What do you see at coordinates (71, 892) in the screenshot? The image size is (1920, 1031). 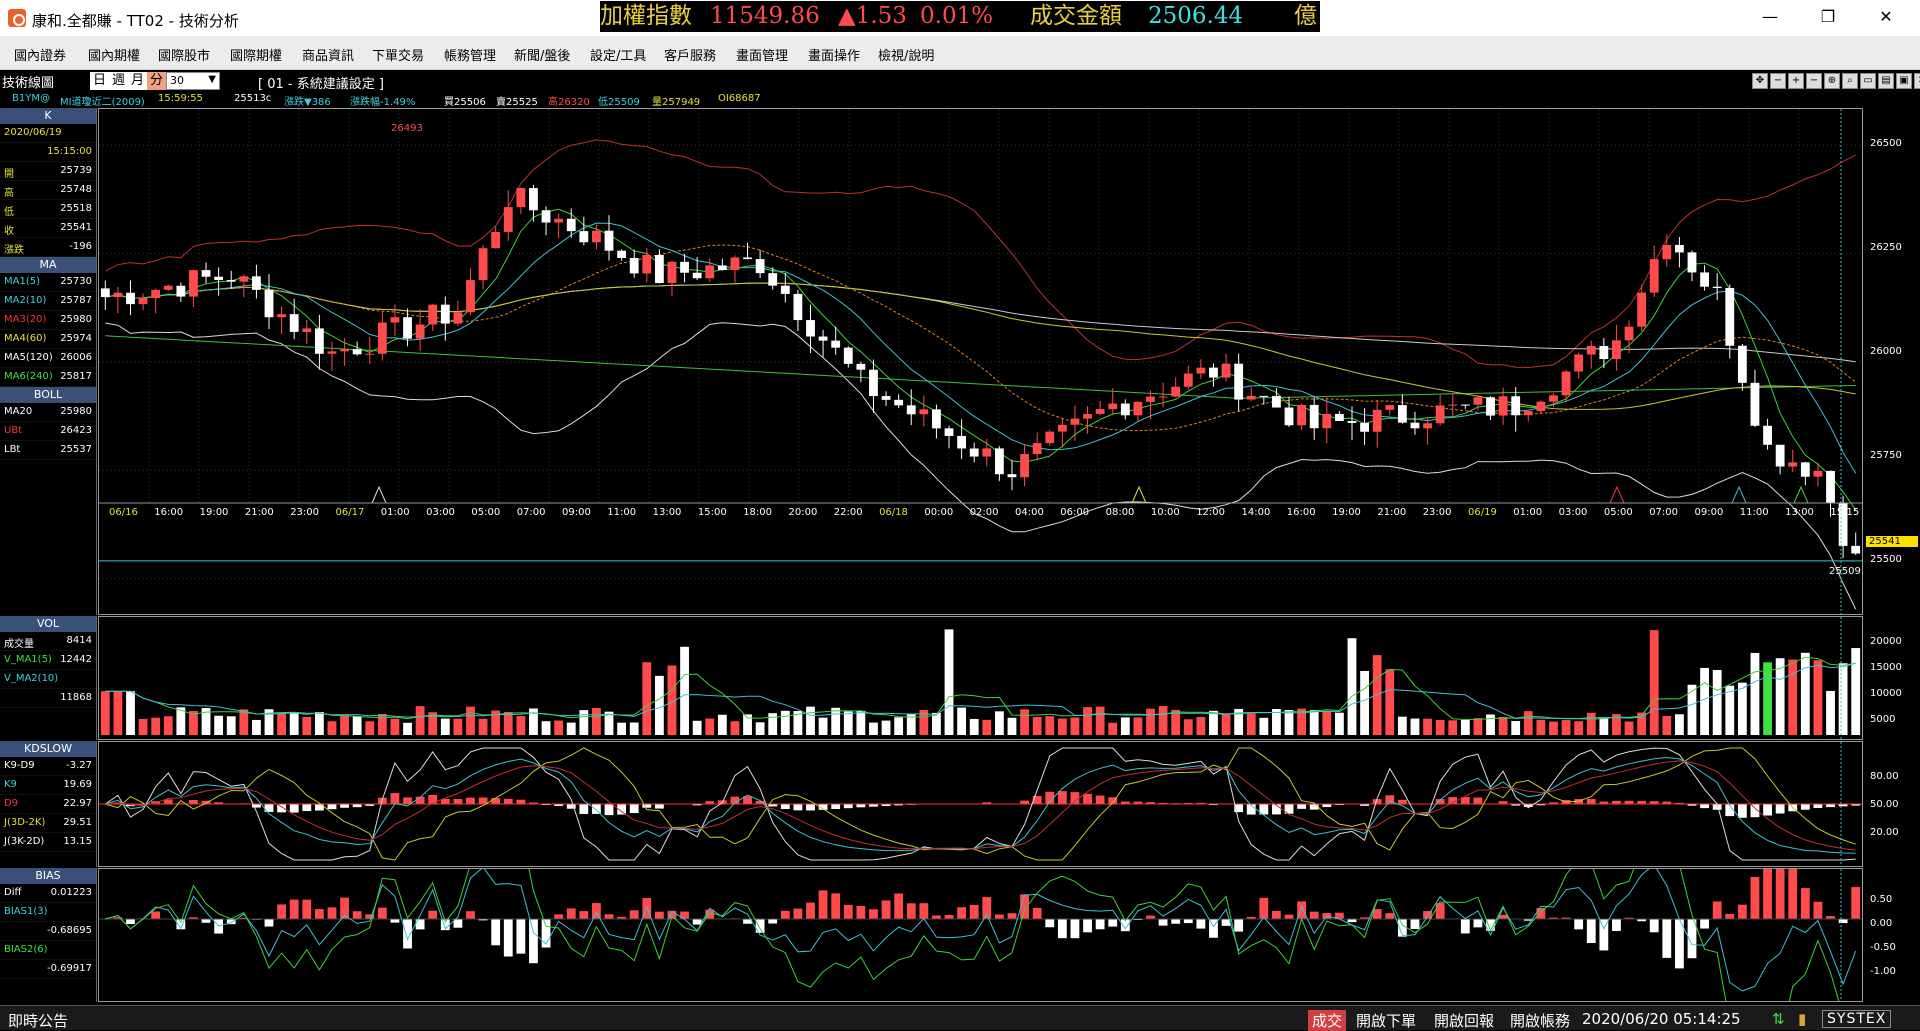 I see `row-value: 0.01223` at bounding box center [71, 892].